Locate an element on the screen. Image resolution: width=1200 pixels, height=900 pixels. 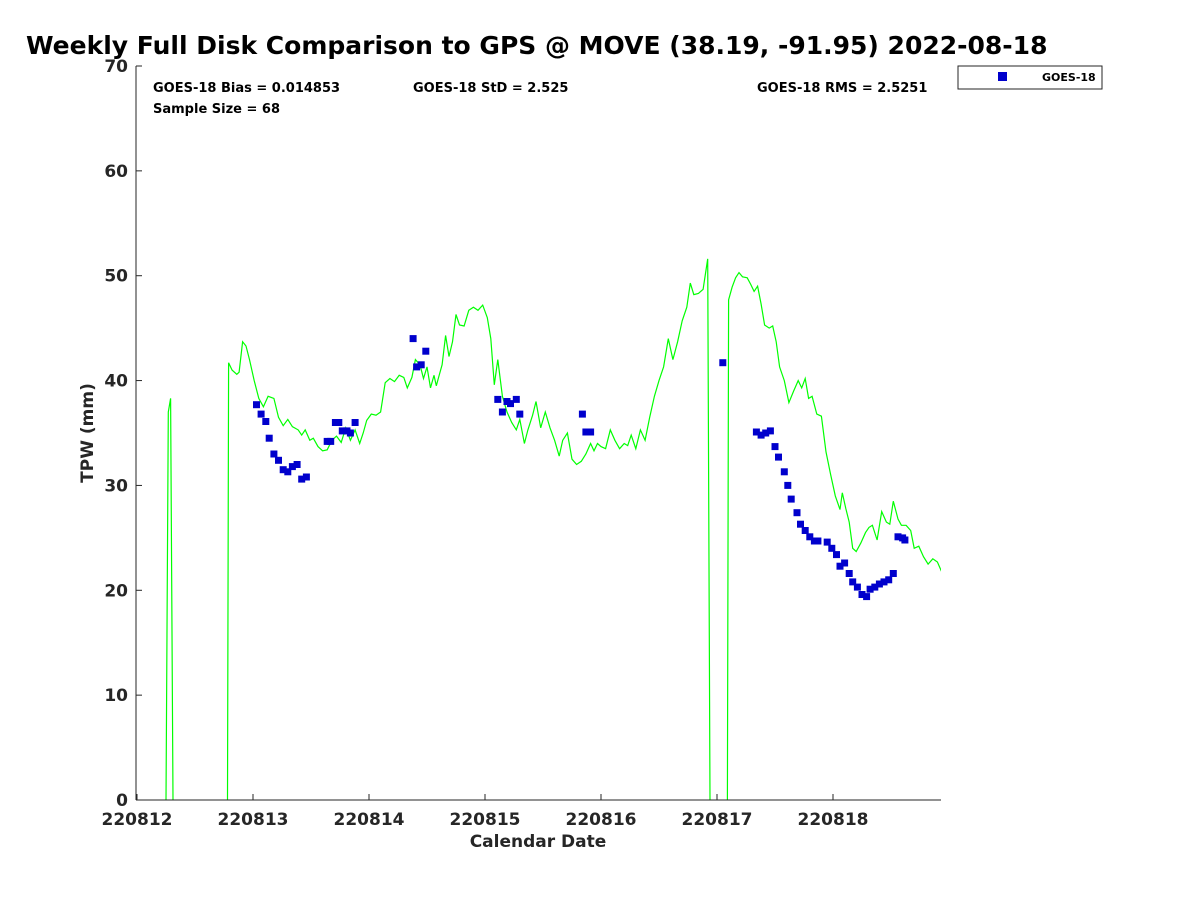
y-tick-label: 0 is located at coordinates (122, 801).